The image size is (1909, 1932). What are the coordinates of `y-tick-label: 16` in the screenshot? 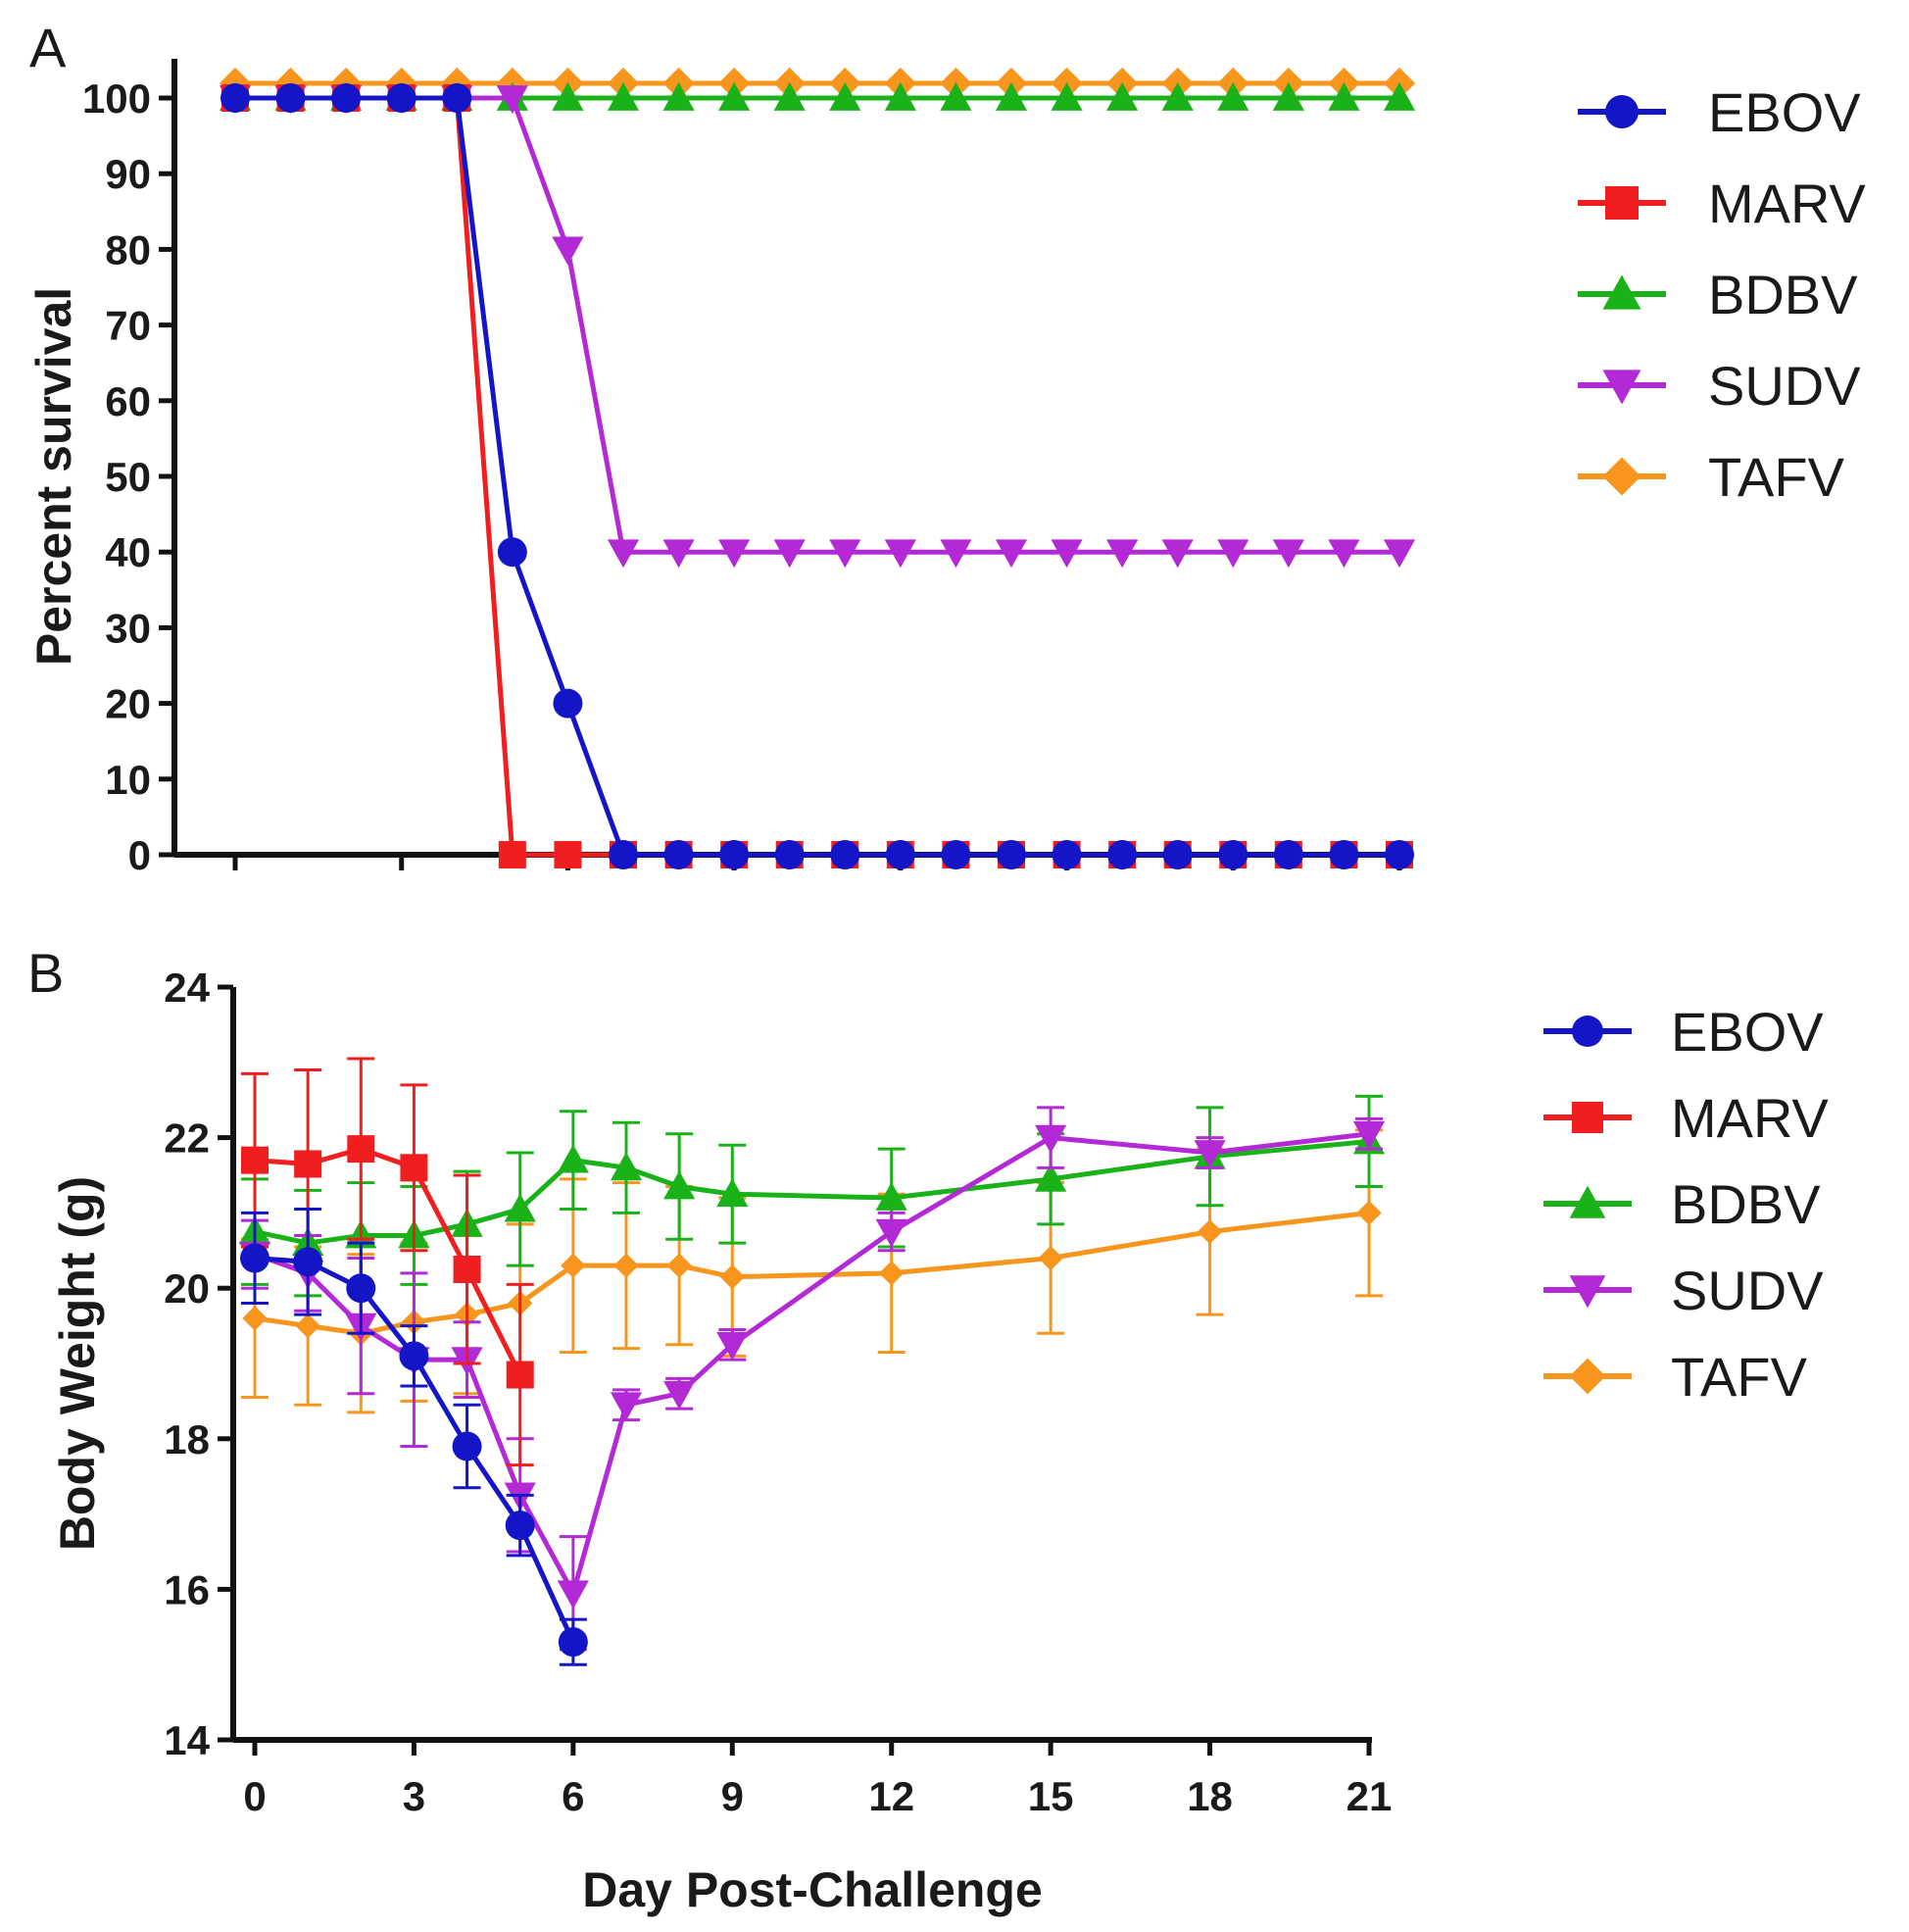 It's located at (187, 1589).